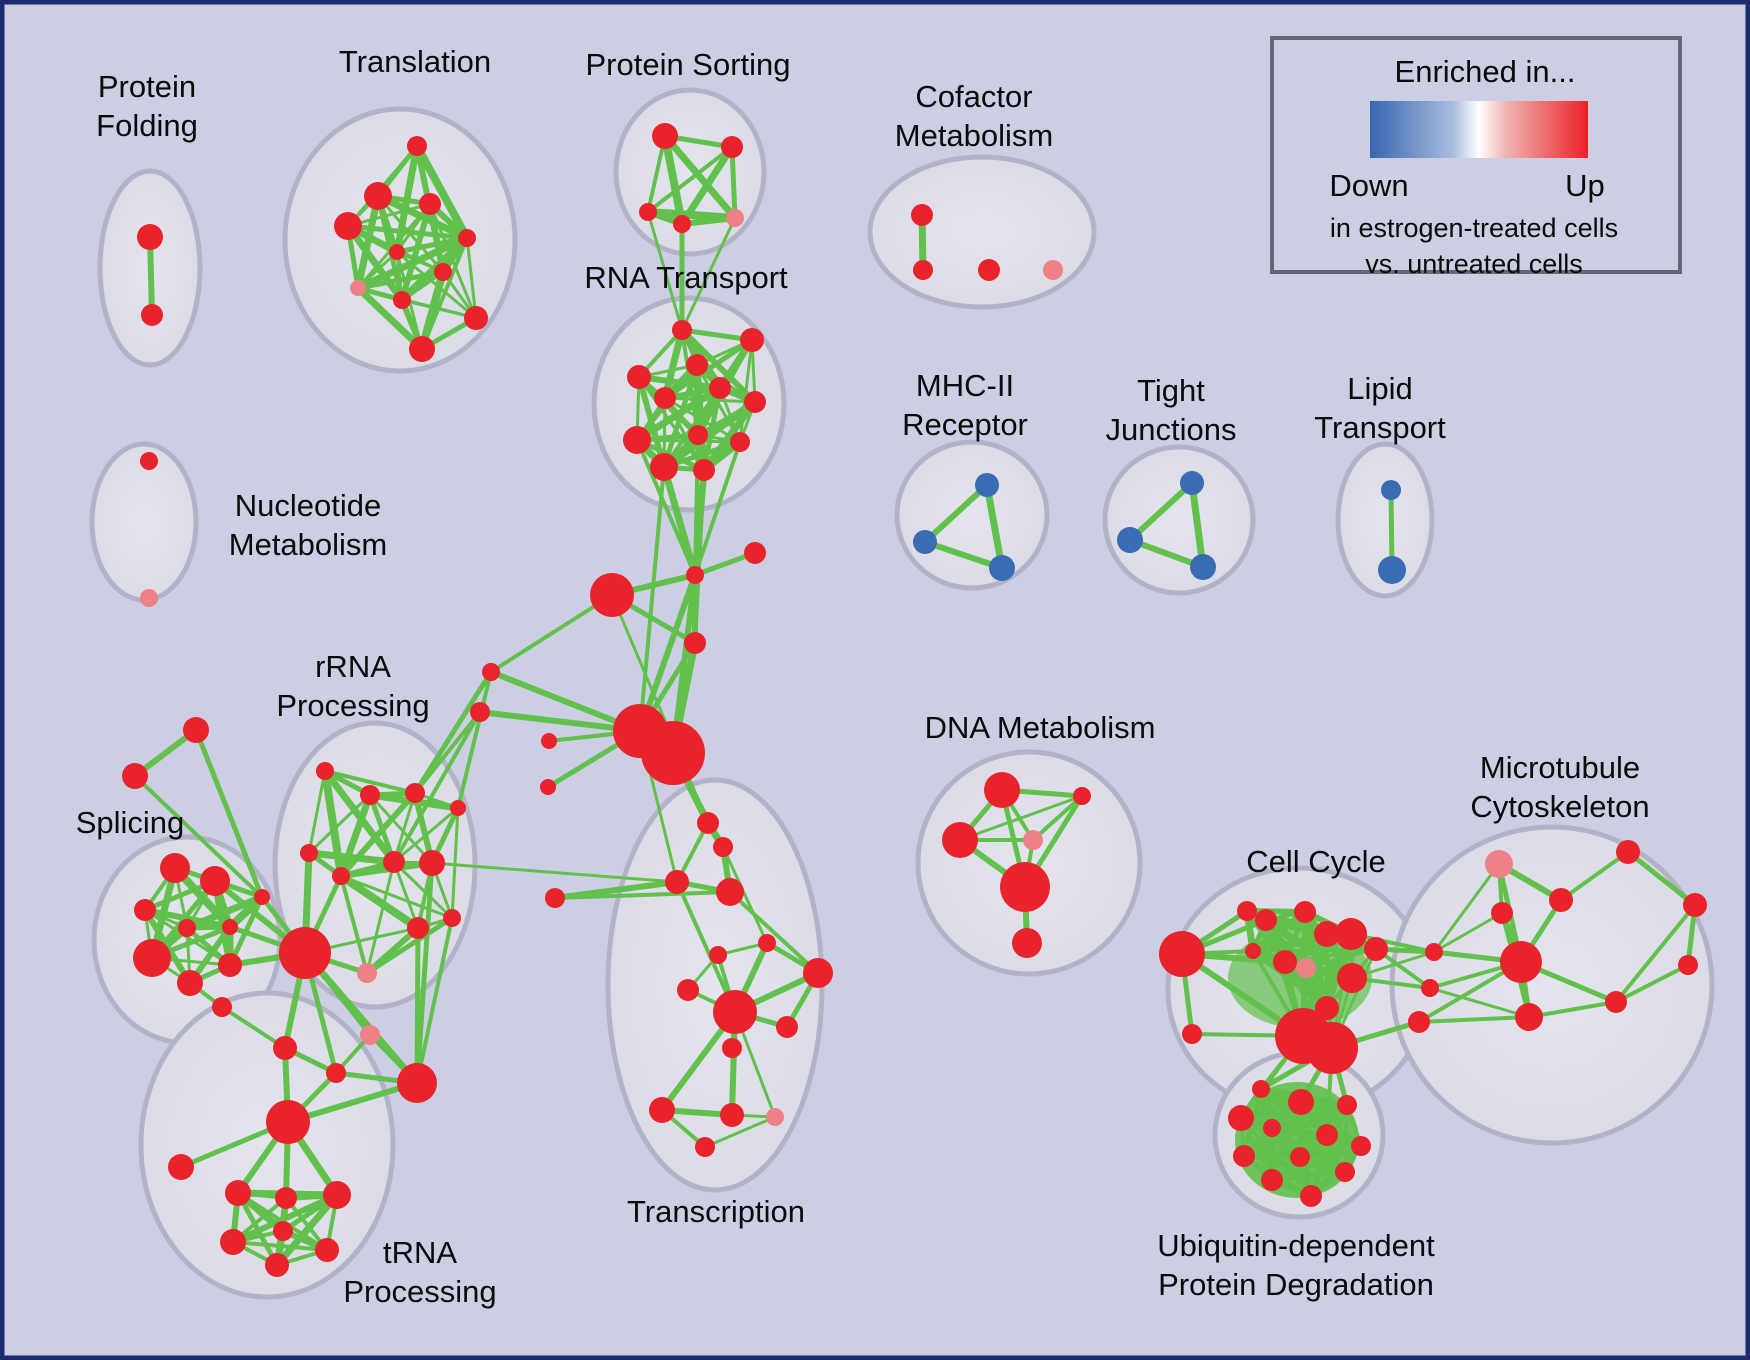 The width and height of the screenshot is (1750, 1360). Describe the element at coordinates (549, 741) in the screenshot. I see `gene-set-node-s1` at that location.